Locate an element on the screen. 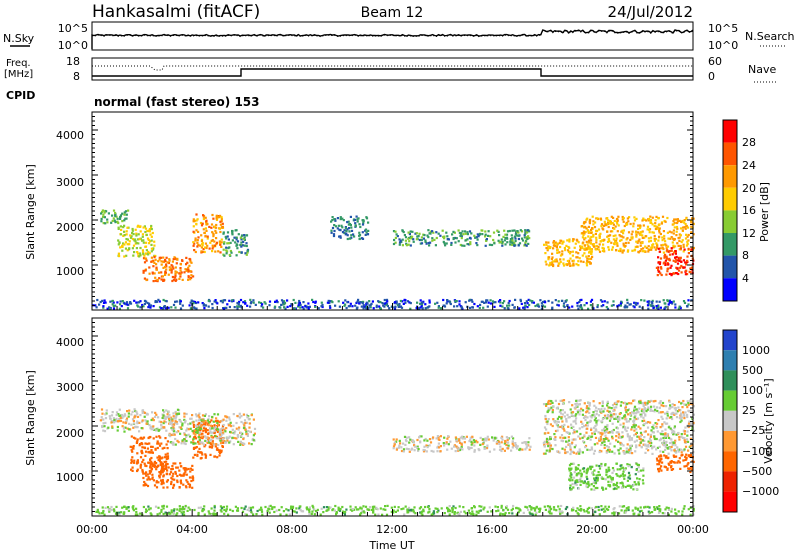 Image resolution: width=800 pixels, height=554 pixels. noise-panel-frame is located at coordinates (392, 36).